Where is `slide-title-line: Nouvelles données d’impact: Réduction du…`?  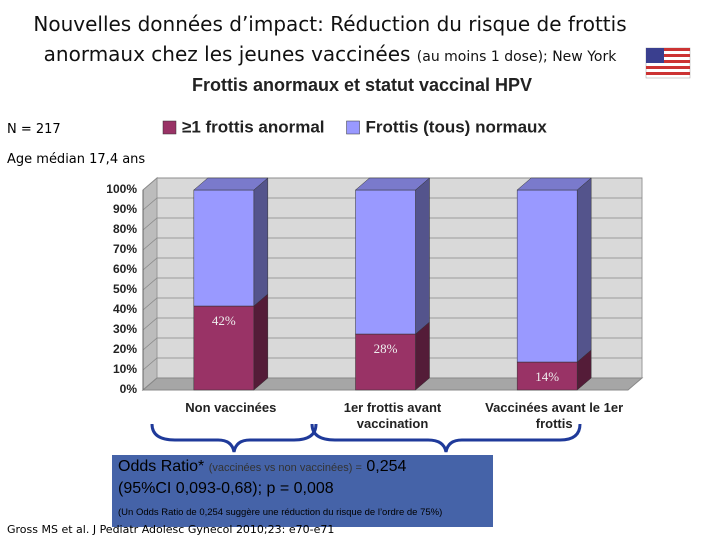
slide-title-line: Nouvelles données d’impact: Réduction du… is located at coordinates (330, 24).